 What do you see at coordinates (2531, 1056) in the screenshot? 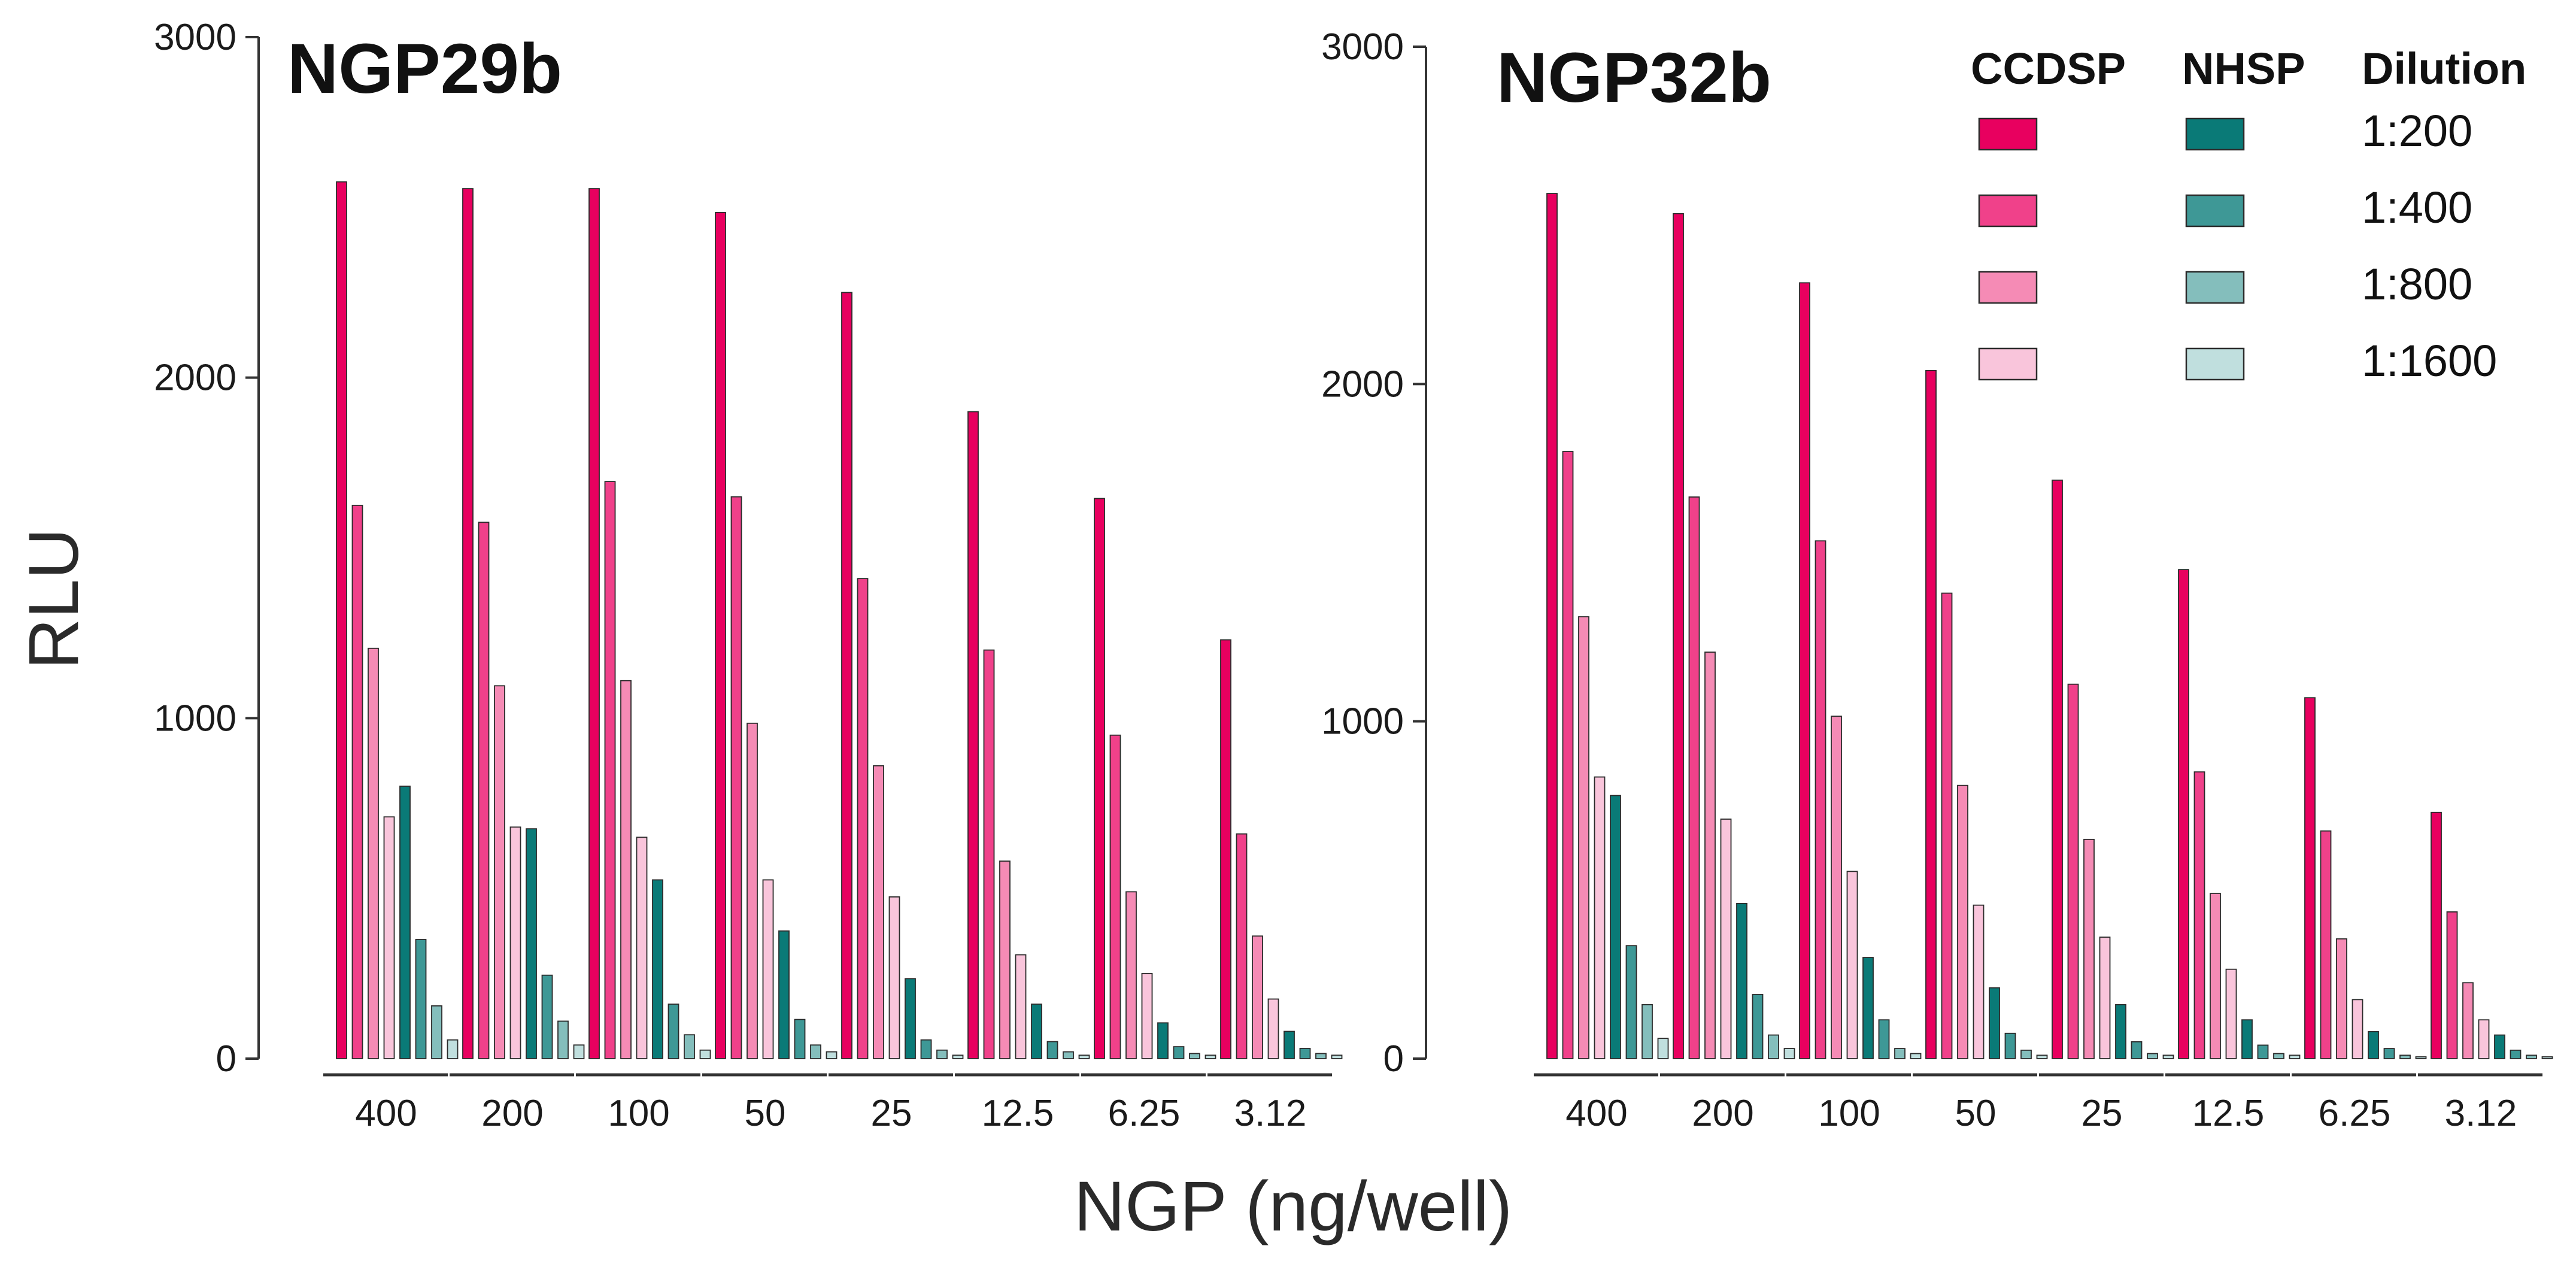
I see `bar-nhsp-2-3.12` at bounding box center [2531, 1056].